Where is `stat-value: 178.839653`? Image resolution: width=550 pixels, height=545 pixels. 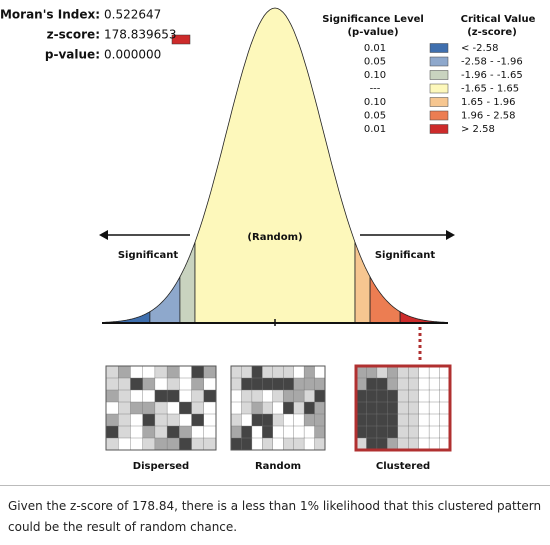
stat-value: 178.839653 is located at coordinates (140, 35).